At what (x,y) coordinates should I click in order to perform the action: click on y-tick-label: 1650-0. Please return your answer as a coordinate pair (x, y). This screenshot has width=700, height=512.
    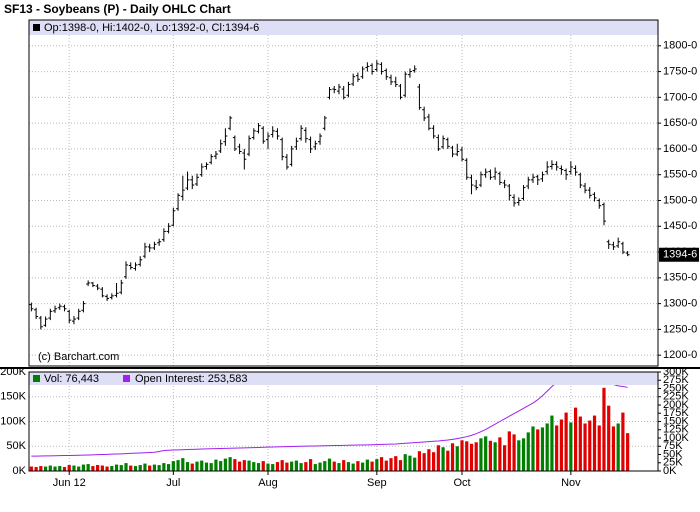
    Looking at the image, I should click on (680, 123).